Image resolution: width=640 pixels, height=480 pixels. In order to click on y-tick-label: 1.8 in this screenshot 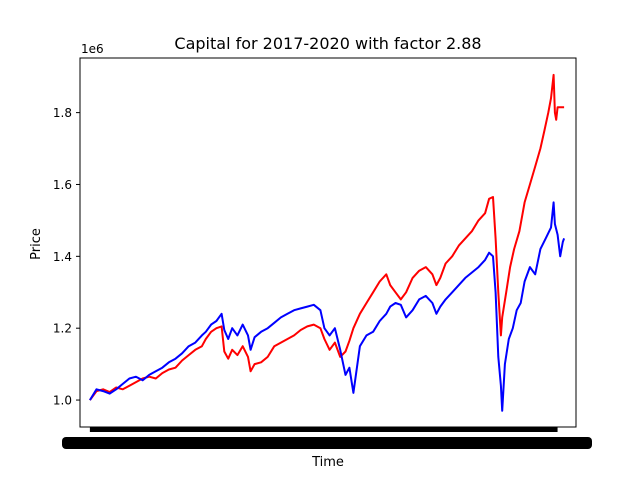, I will do `click(62, 113)`.